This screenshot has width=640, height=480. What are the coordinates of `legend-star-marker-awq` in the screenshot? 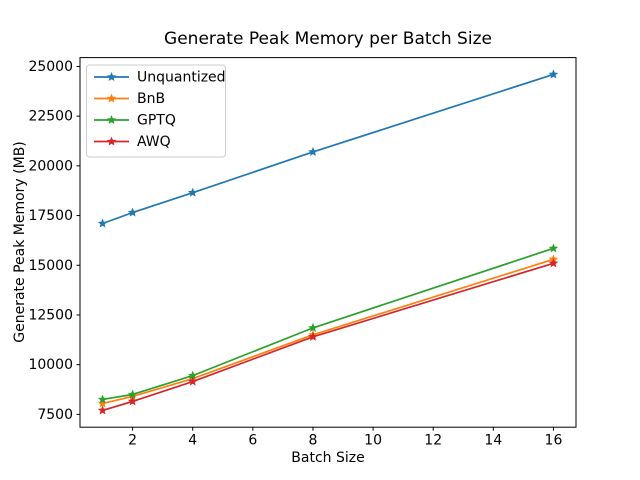 It's located at (111, 141).